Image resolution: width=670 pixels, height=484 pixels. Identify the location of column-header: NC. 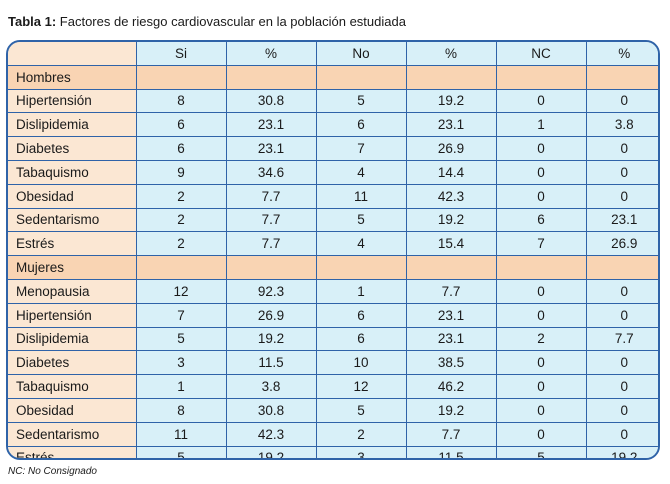
(541, 54).